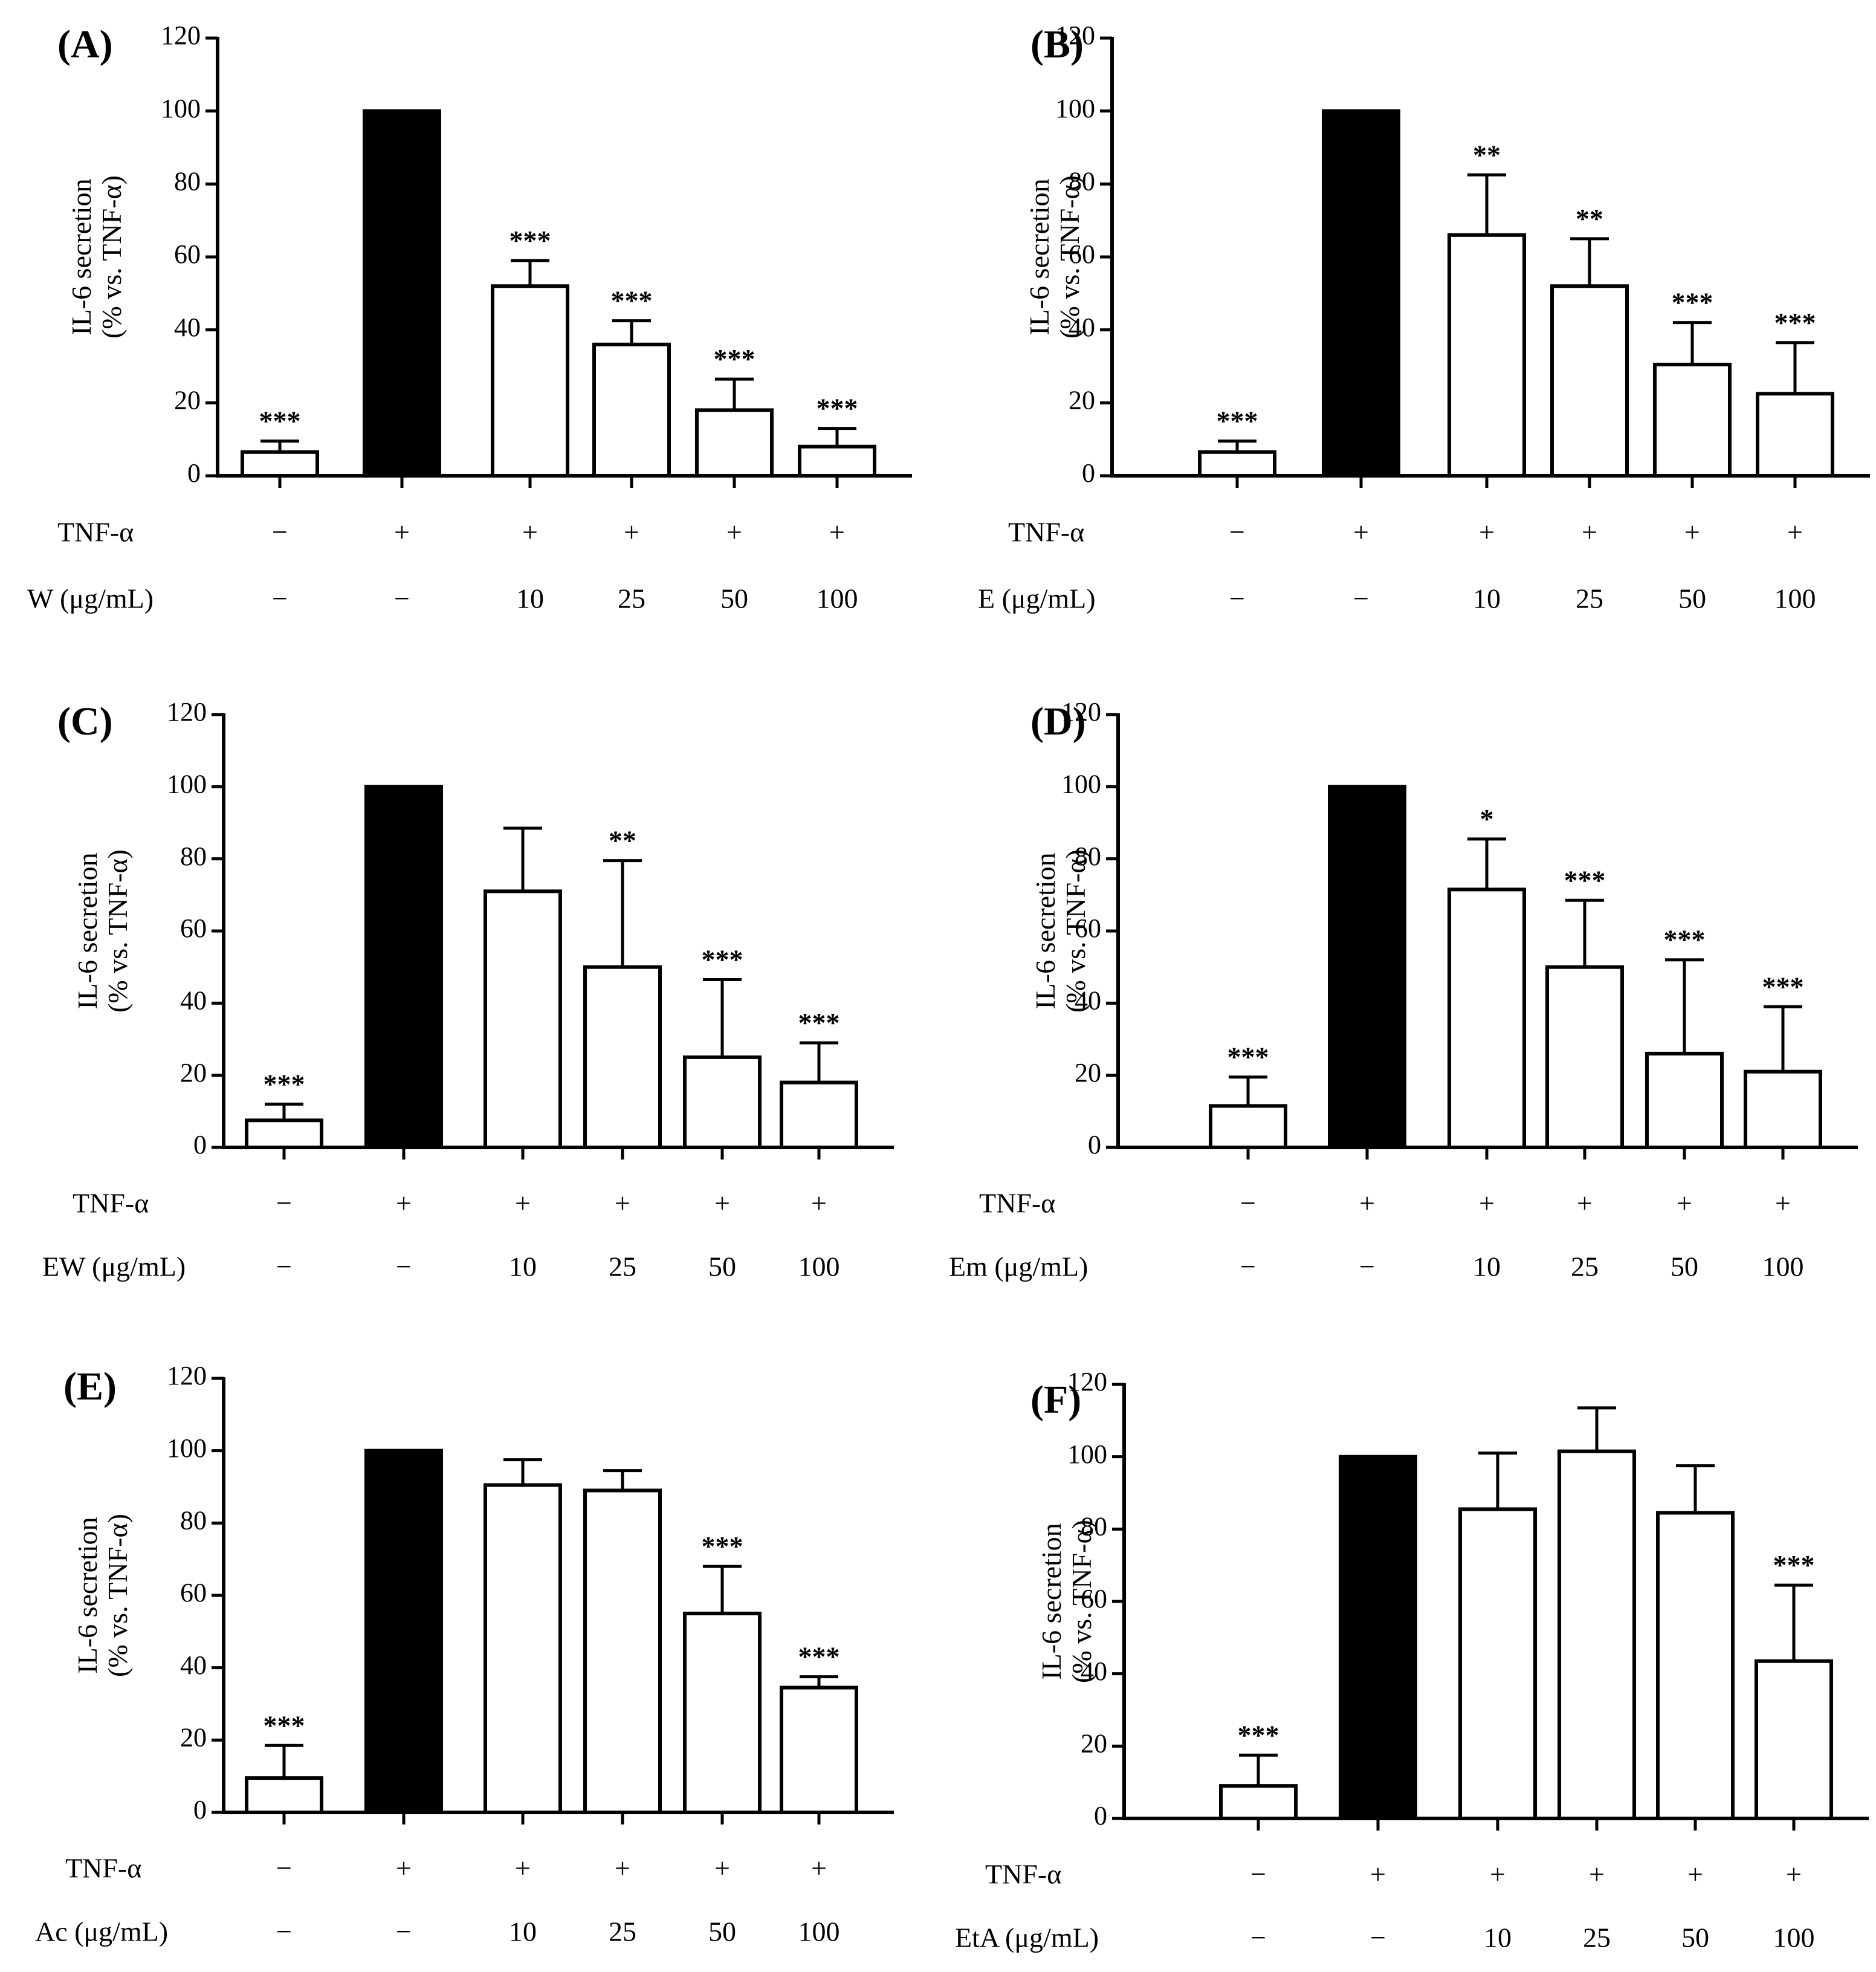 The image size is (1876, 1972). Describe the element at coordinates (114, 1266) in the screenshot. I see `dose-row-label: EW (μg/mL)` at that location.